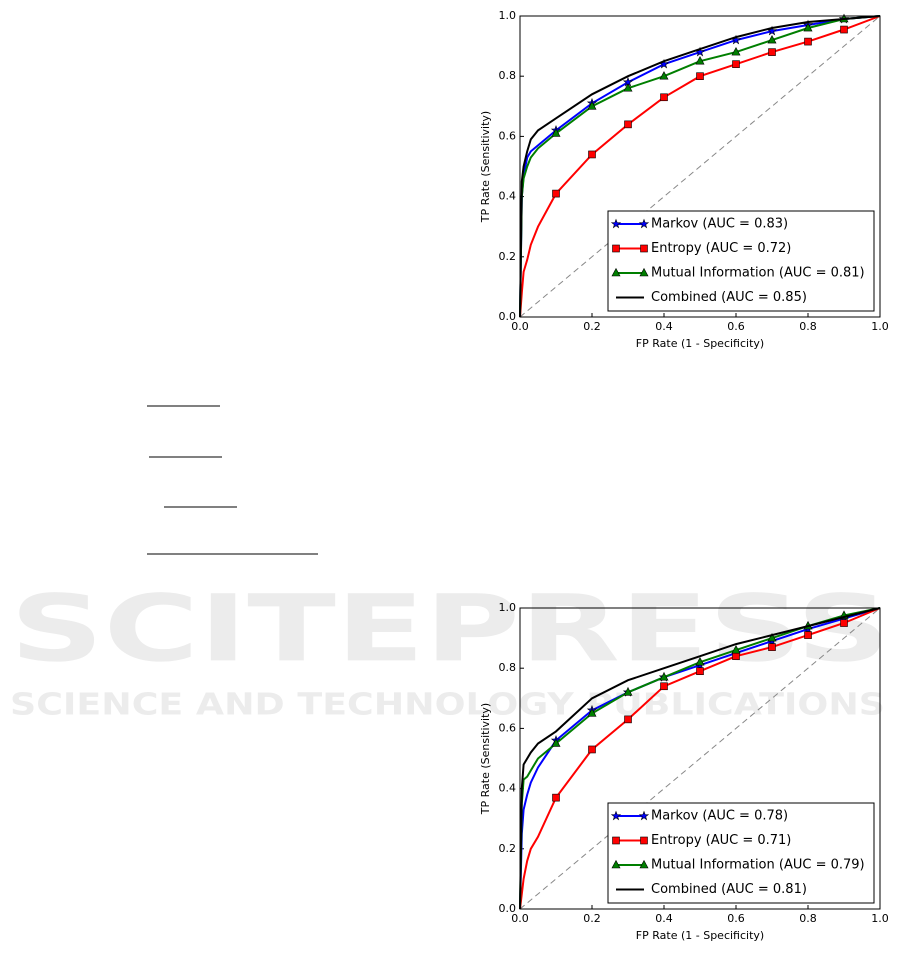  Describe the element at coordinates (447, 705) in the screenshot. I see `watermark-subtitle: SCIENCE AND TECHNOLOGY PUBLICATIONS` at that location.